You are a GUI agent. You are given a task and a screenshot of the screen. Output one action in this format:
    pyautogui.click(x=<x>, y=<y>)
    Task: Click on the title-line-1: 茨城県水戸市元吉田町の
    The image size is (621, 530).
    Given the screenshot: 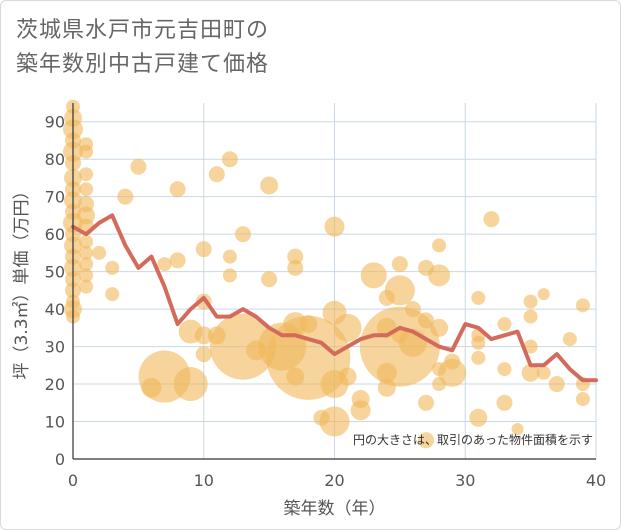 What is the action you would take?
    pyautogui.click(x=143, y=30)
    